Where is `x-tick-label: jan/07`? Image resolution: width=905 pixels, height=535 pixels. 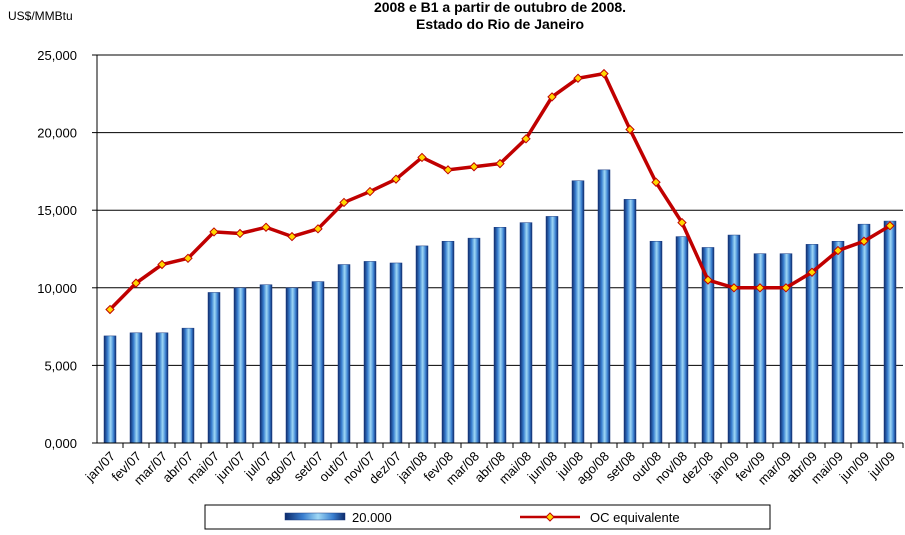
x-tick-label: jan/07 is located at coordinates (100, 467).